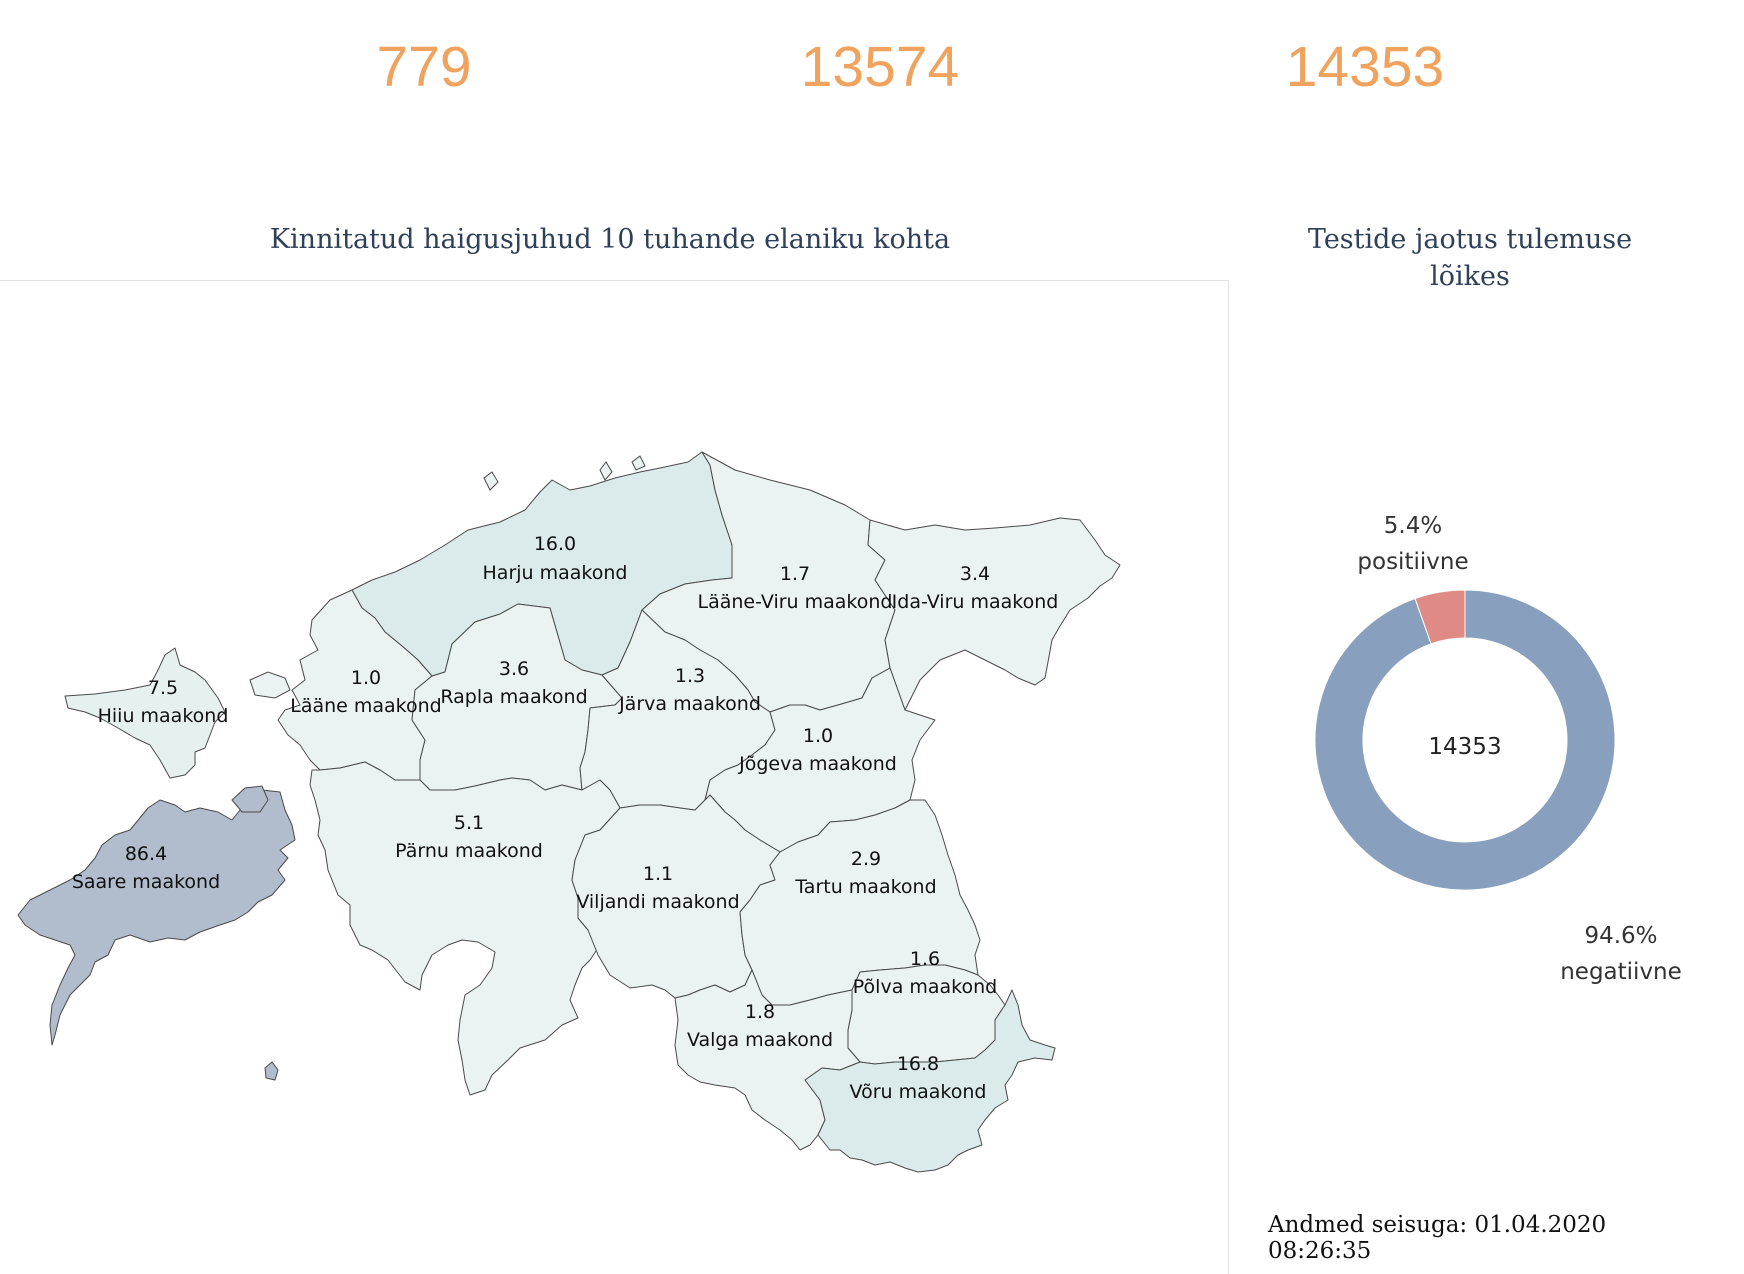  I want to click on label-parnu-value: 5.1, so click(469, 823).